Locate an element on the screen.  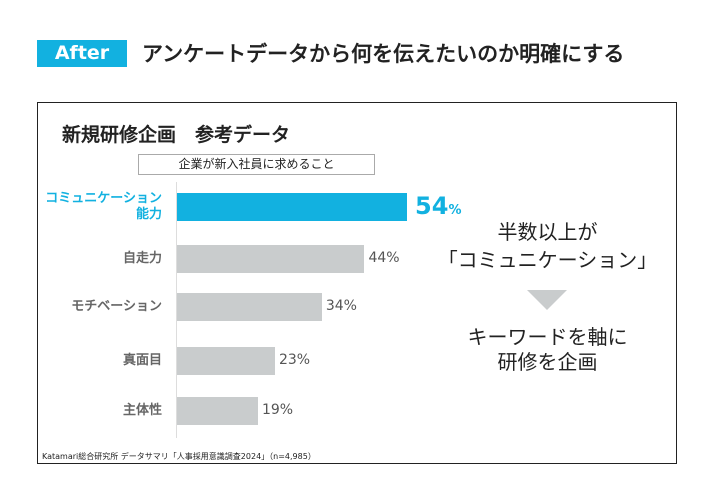
message-line-1: 半数以上が is located at coordinates (547, 232).